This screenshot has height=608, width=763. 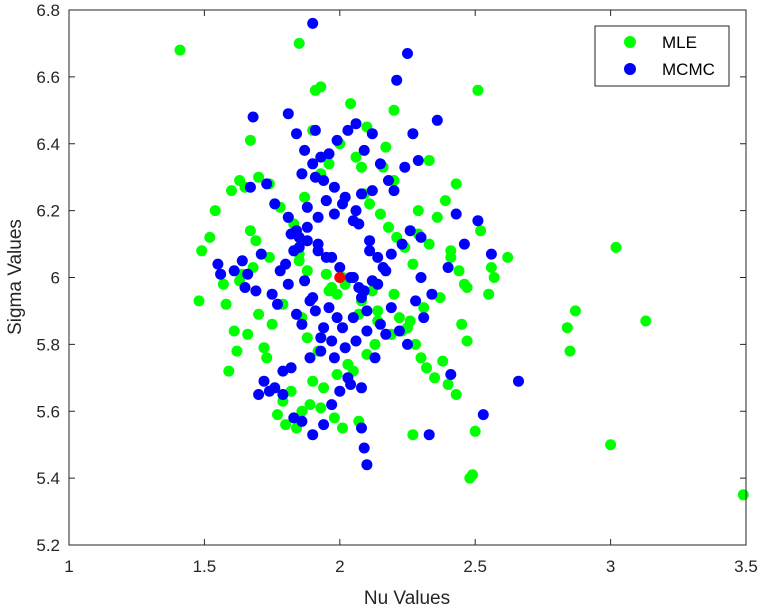 What do you see at coordinates (205, 566) in the screenshot?
I see `x-tick-label: 1.5` at bounding box center [205, 566].